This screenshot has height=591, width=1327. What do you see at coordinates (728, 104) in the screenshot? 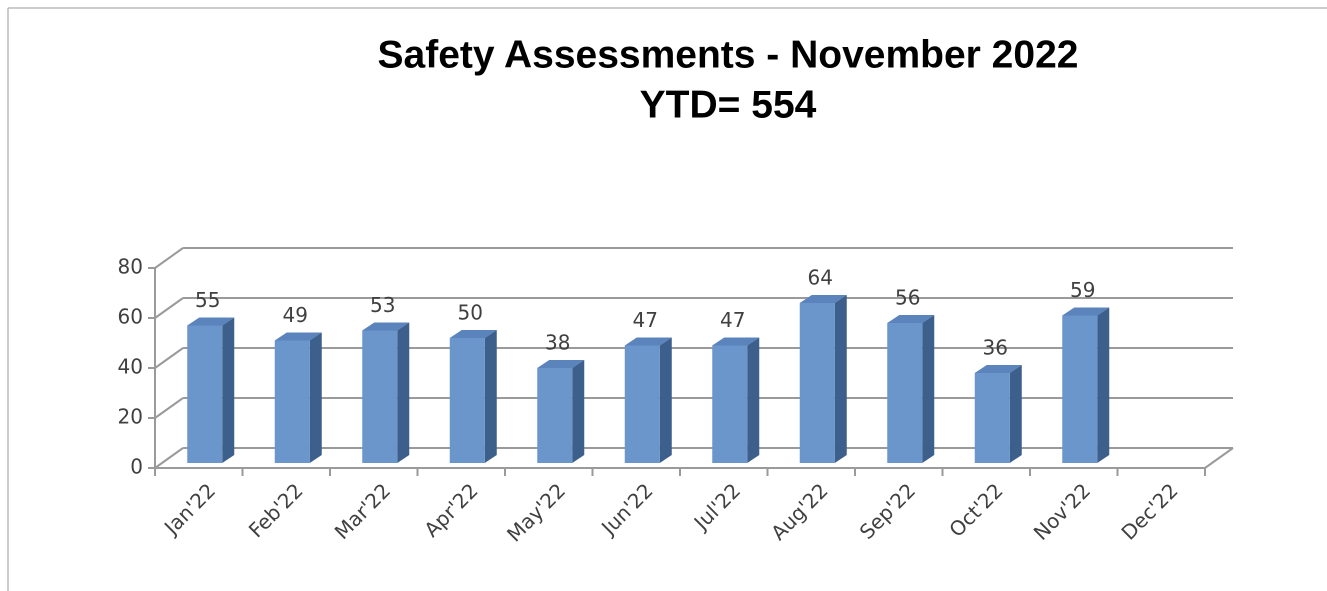
I see `chart-subtitle: YTD= 554` at bounding box center [728, 104].